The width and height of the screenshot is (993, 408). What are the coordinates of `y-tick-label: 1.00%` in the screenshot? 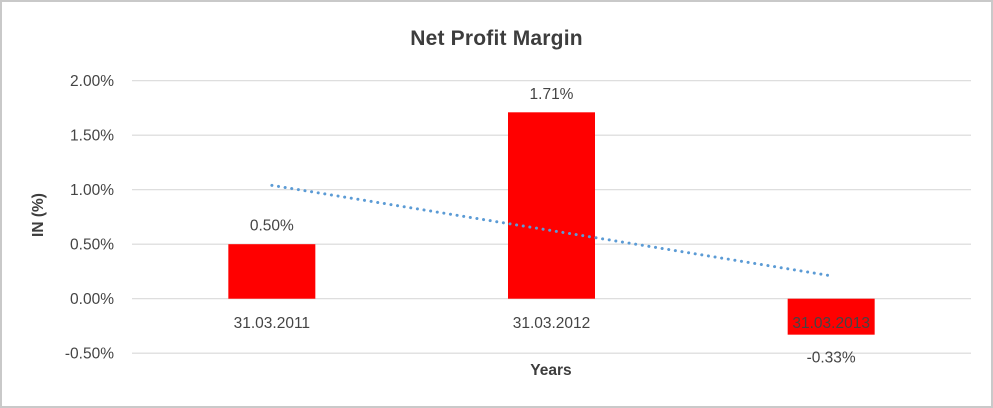 It's located at (92, 190).